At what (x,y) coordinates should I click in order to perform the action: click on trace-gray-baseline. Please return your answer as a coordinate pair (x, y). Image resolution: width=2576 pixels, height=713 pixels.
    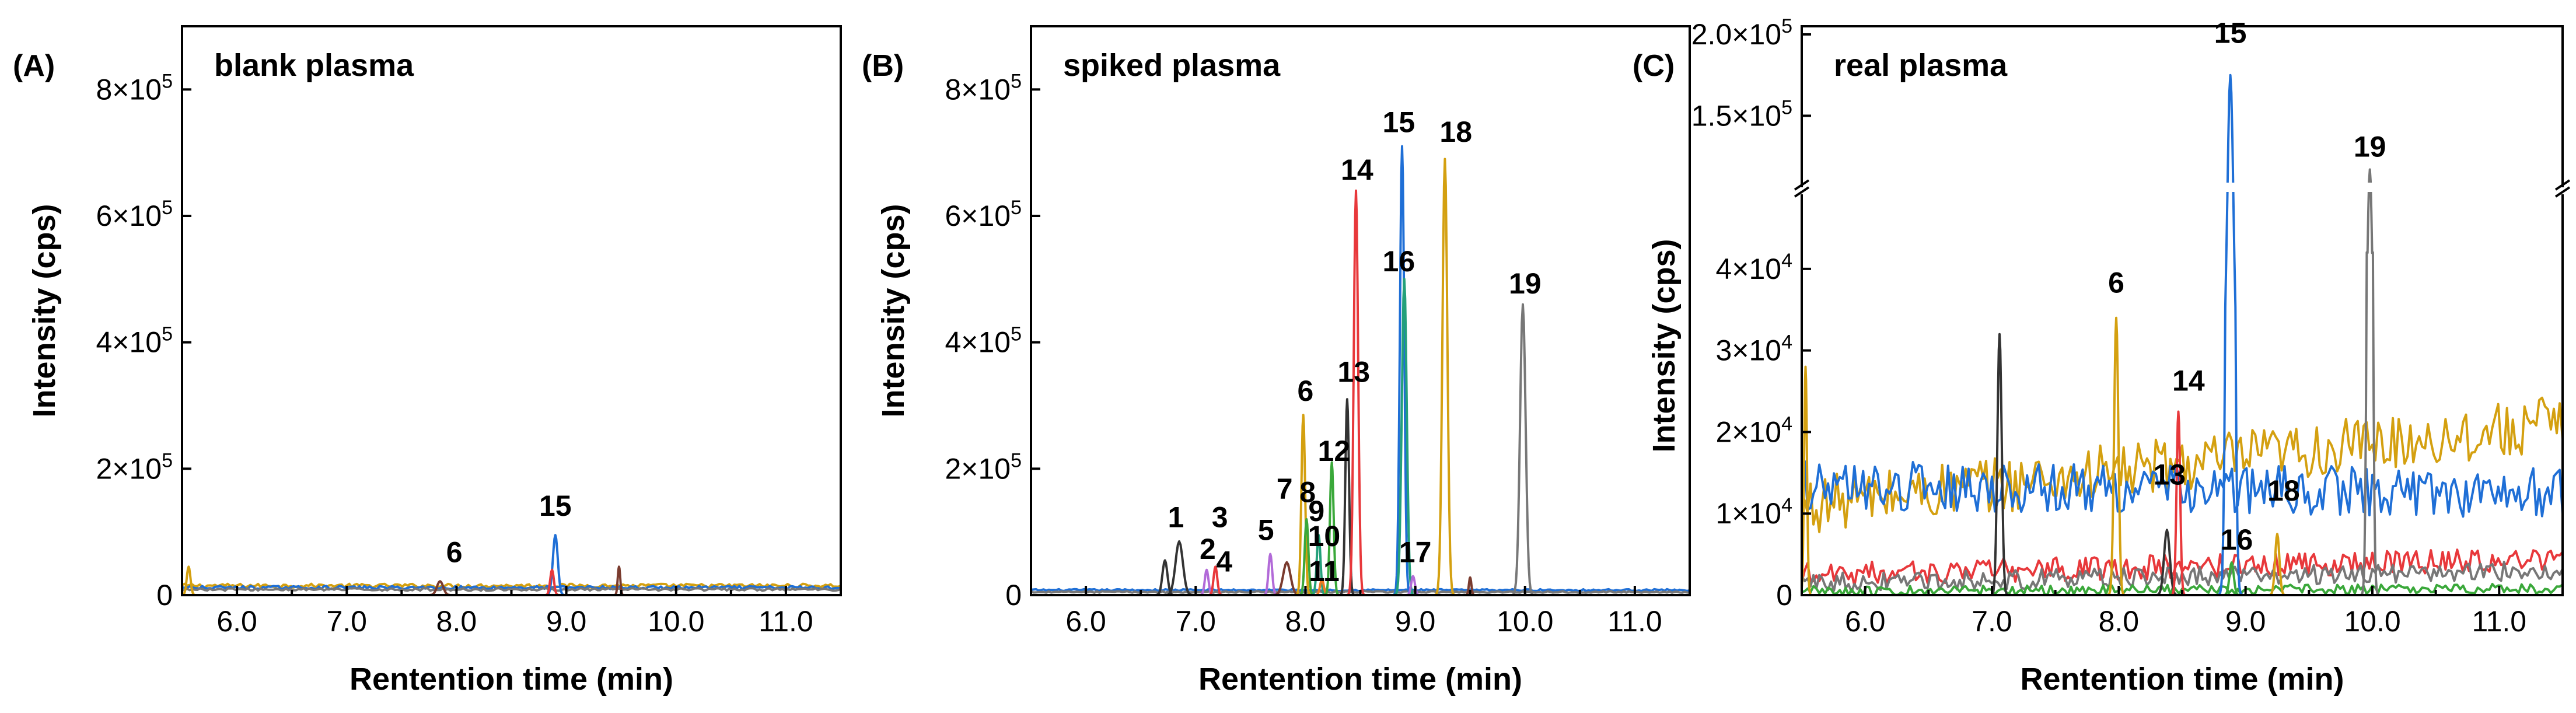
    Looking at the image, I should click on (511, 589).